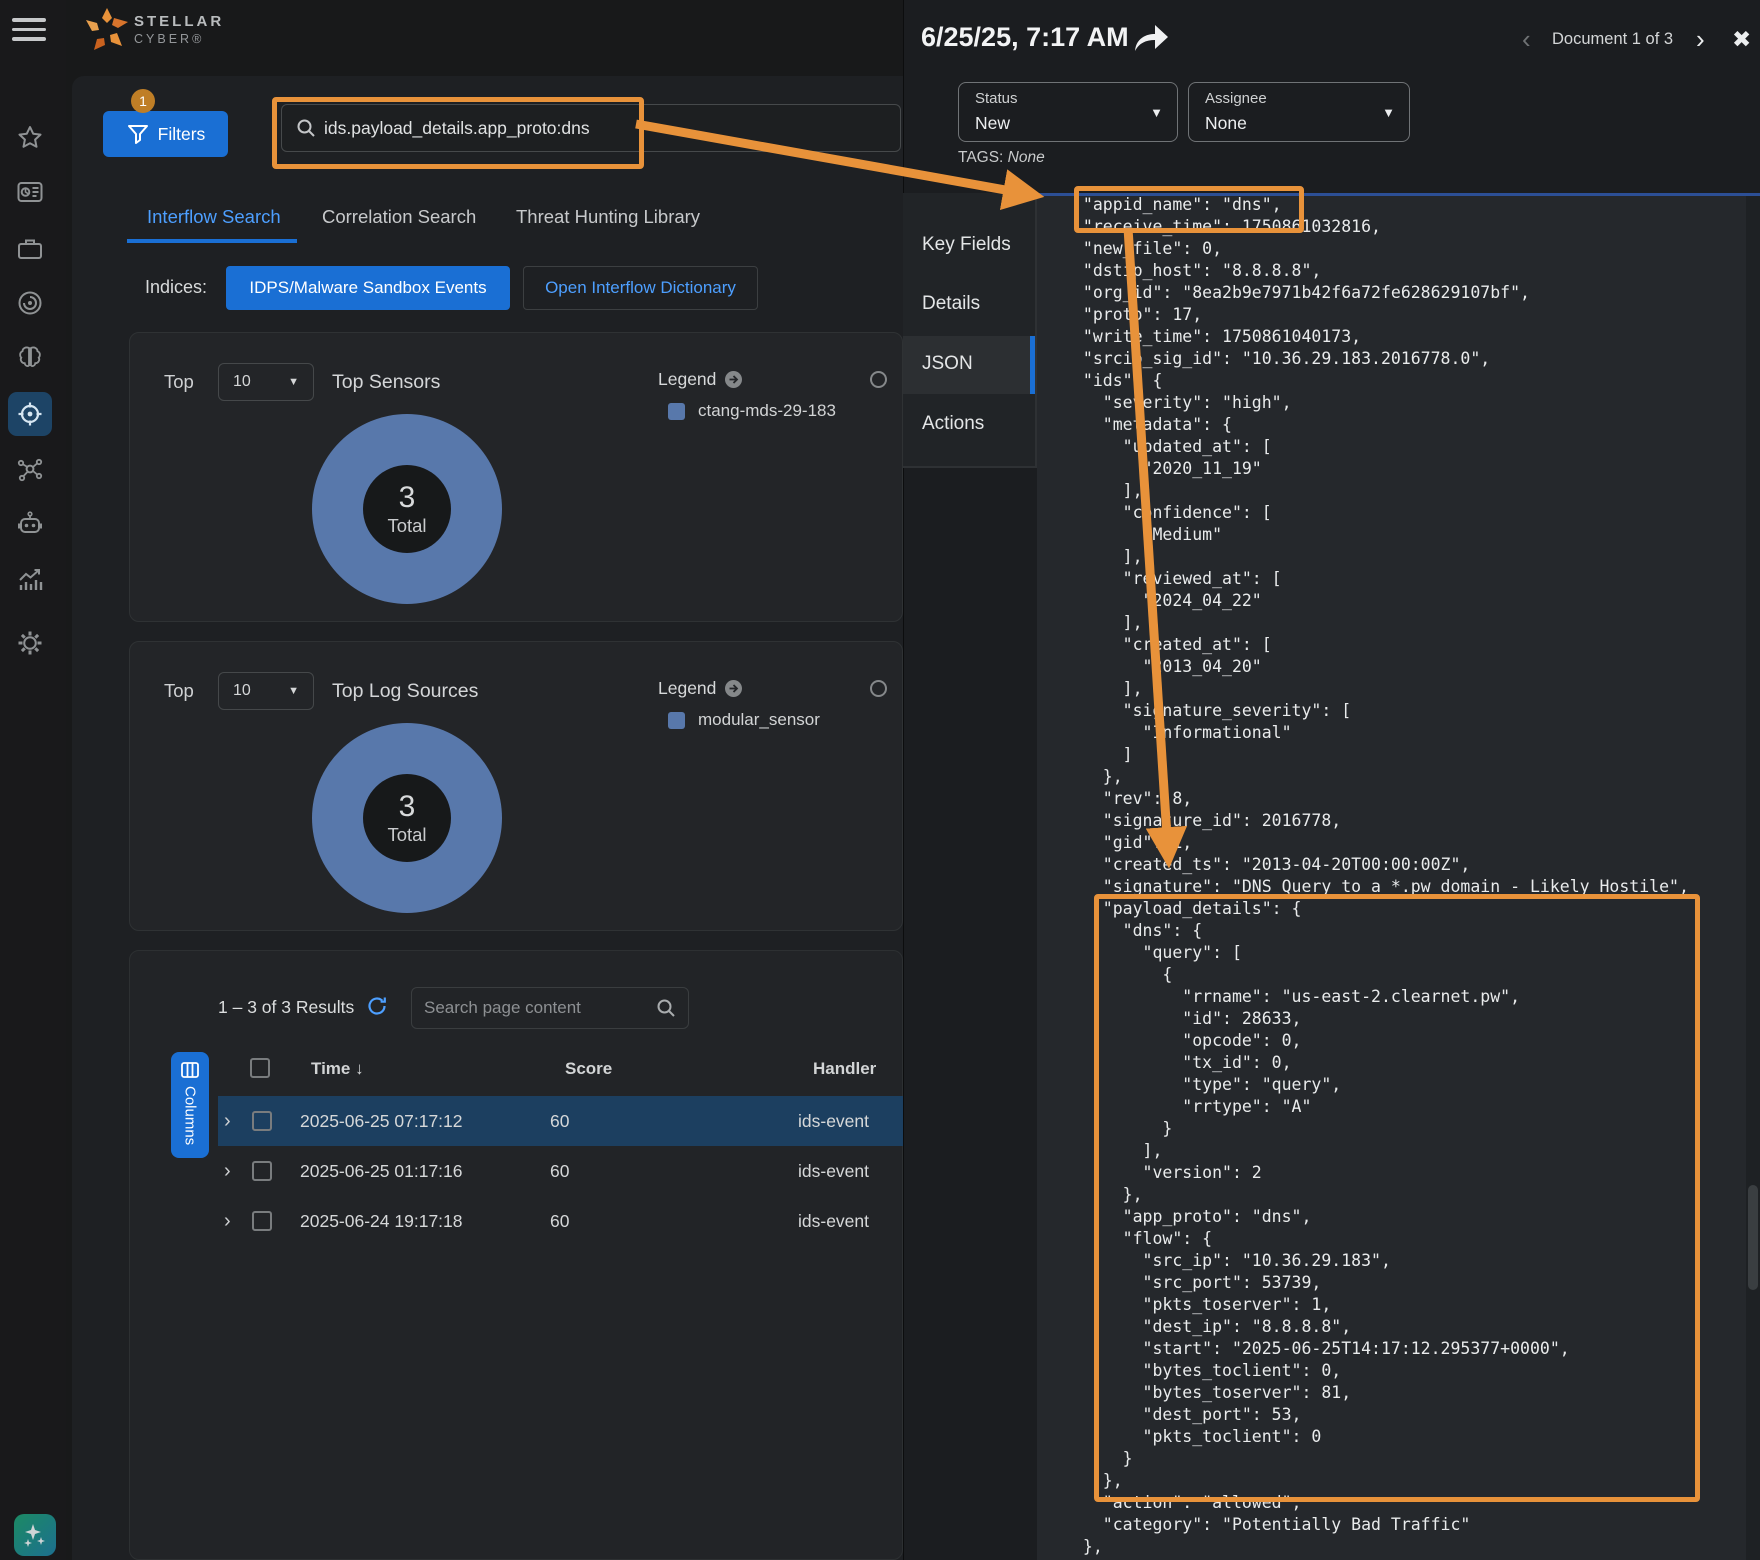 The image size is (1760, 1560). What do you see at coordinates (969, 467) in the screenshot?
I see `rail-separator-bottom` at bounding box center [969, 467].